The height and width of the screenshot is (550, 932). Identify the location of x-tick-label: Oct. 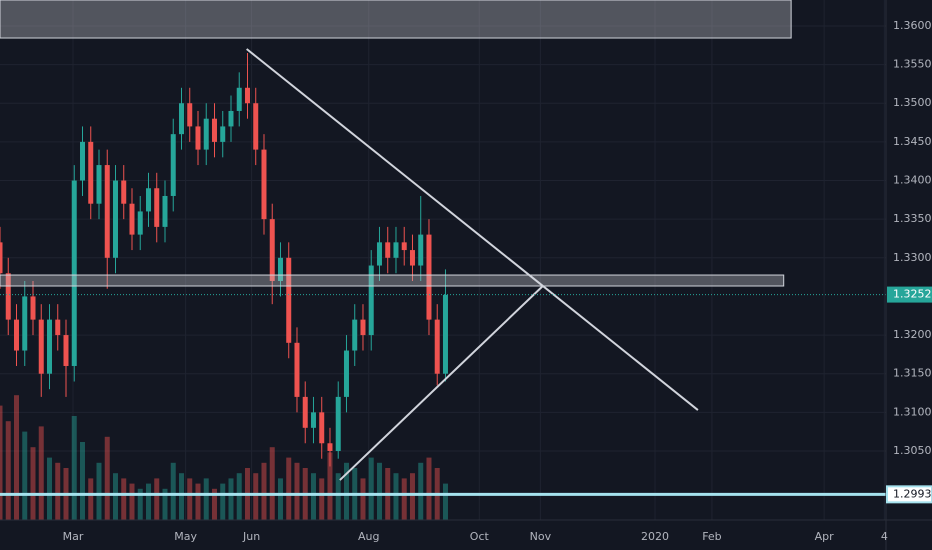
(480, 536).